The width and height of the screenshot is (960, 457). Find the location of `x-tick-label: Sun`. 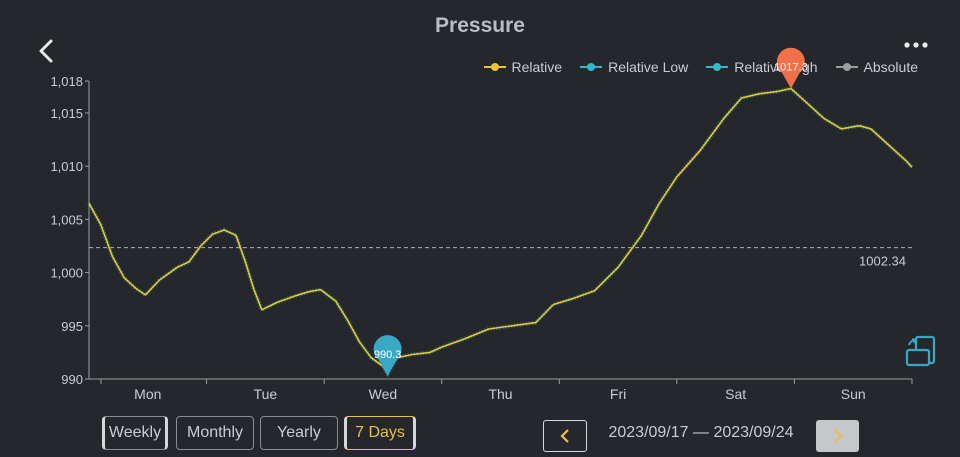

x-tick-label: Sun is located at coordinates (853, 394).